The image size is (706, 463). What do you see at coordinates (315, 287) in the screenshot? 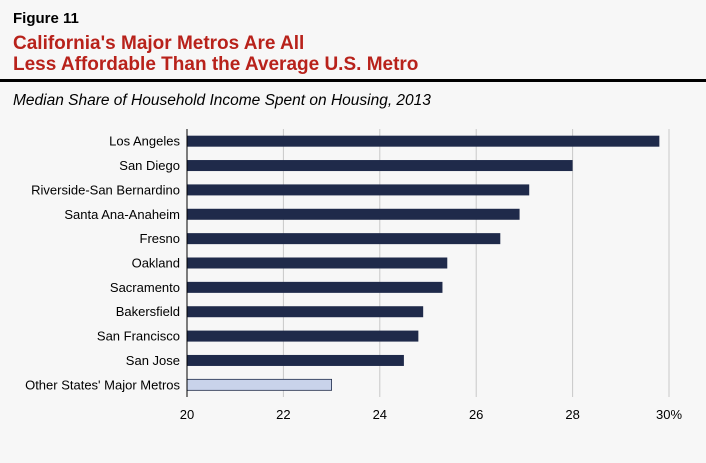
I see `bar-sacramento` at bounding box center [315, 287].